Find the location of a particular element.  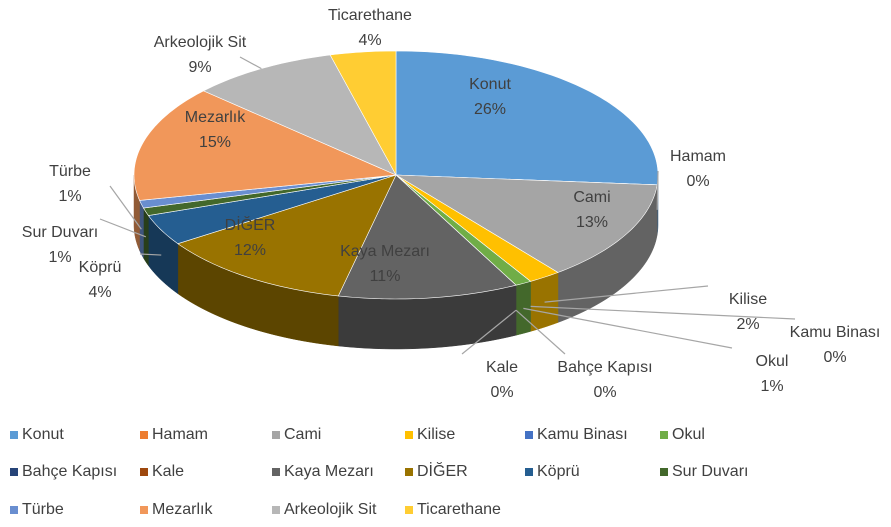

legend-label: Cami is located at coordinates (302, 434).